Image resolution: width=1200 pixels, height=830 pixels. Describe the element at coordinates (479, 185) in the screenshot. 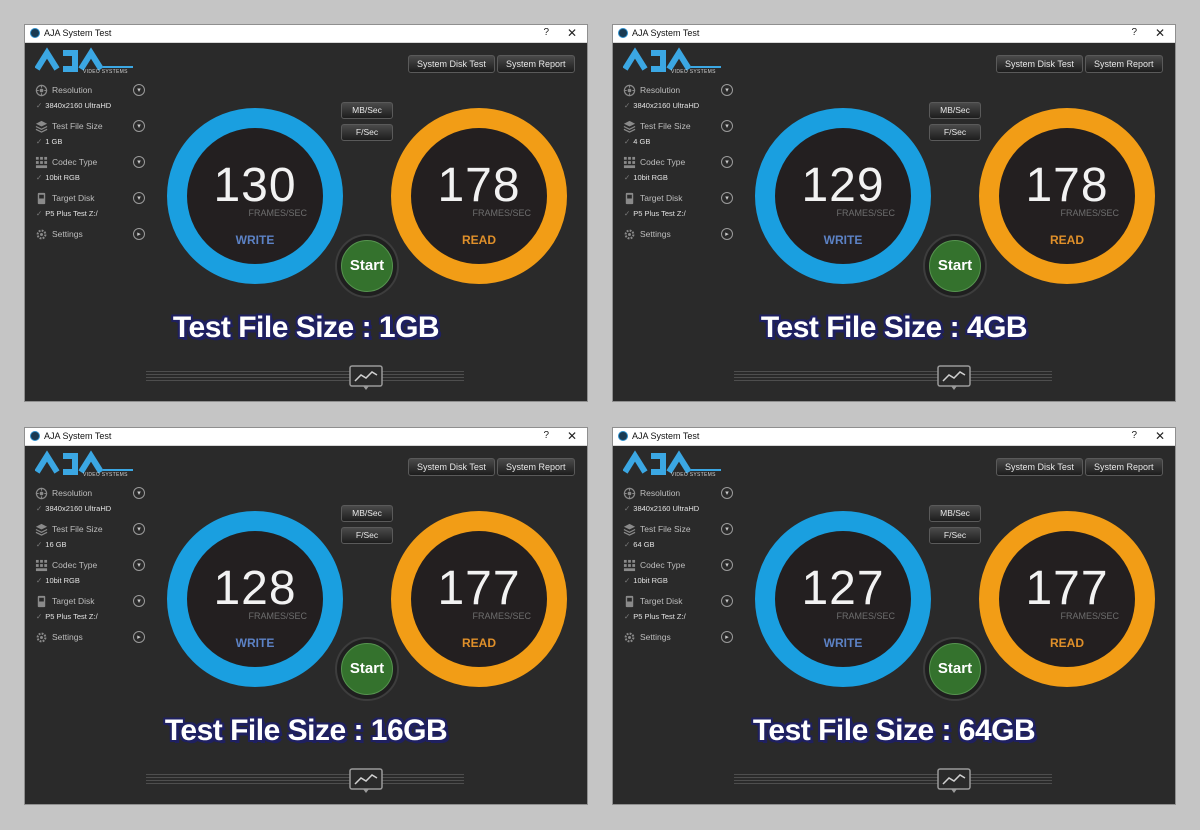

I see `read-value: 178` at that location.